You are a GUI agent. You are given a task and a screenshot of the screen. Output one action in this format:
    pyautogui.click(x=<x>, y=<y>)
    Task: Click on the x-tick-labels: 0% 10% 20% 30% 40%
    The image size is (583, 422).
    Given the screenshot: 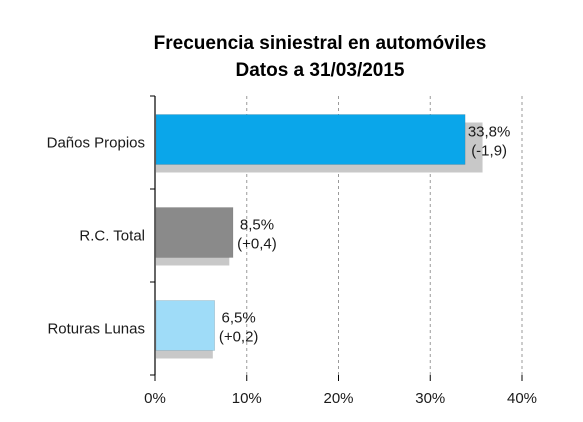 What is the action you would take?
    pyautogui.click(x=340, y=398)
    